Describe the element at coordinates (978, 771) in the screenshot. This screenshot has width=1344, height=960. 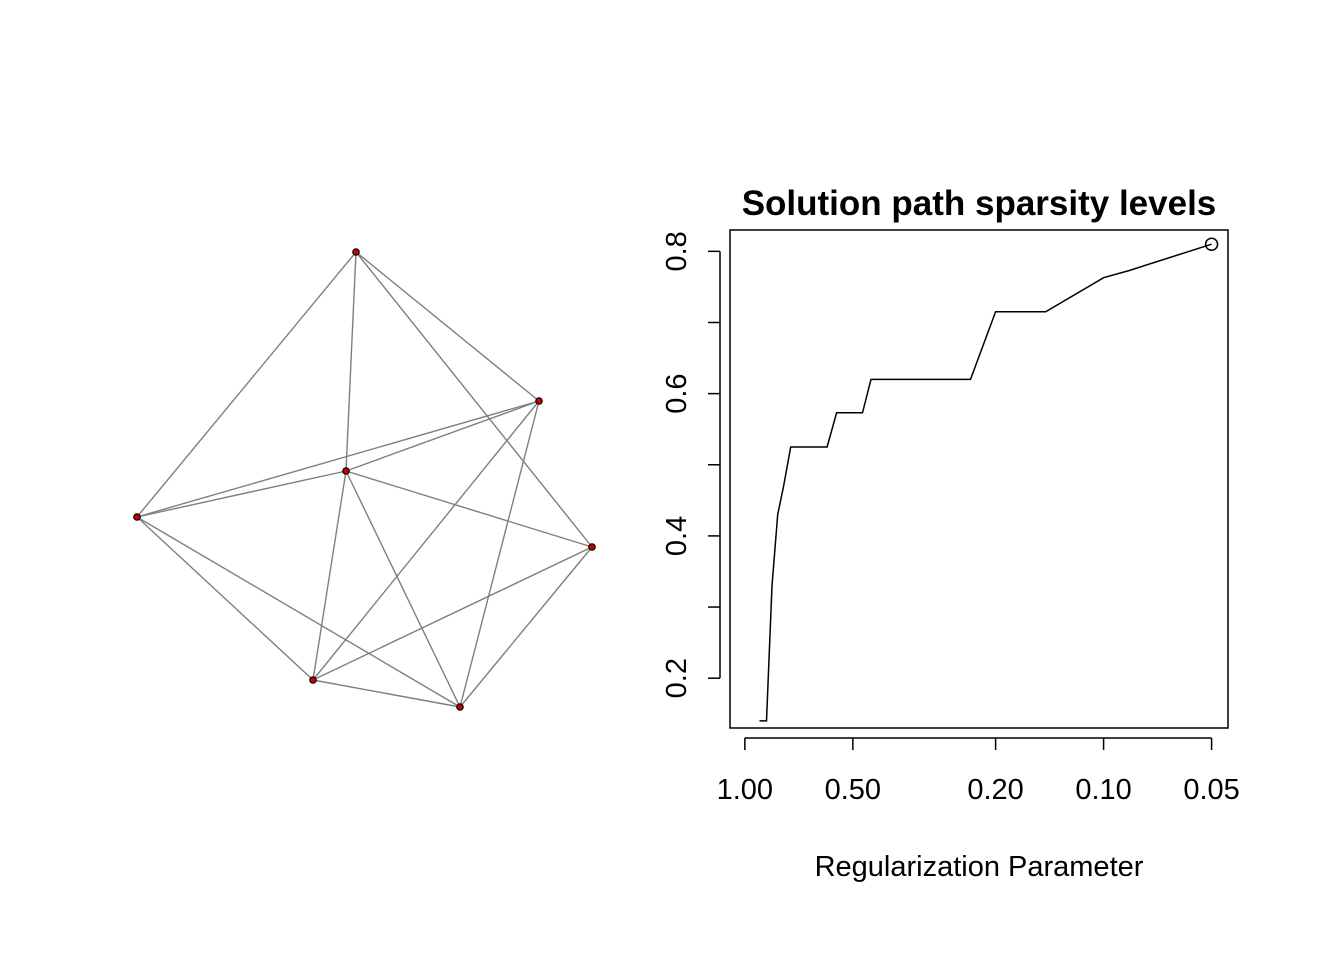
I see `x-axis: 1.00 0.50 0.20 0.10 0.05` at that location.